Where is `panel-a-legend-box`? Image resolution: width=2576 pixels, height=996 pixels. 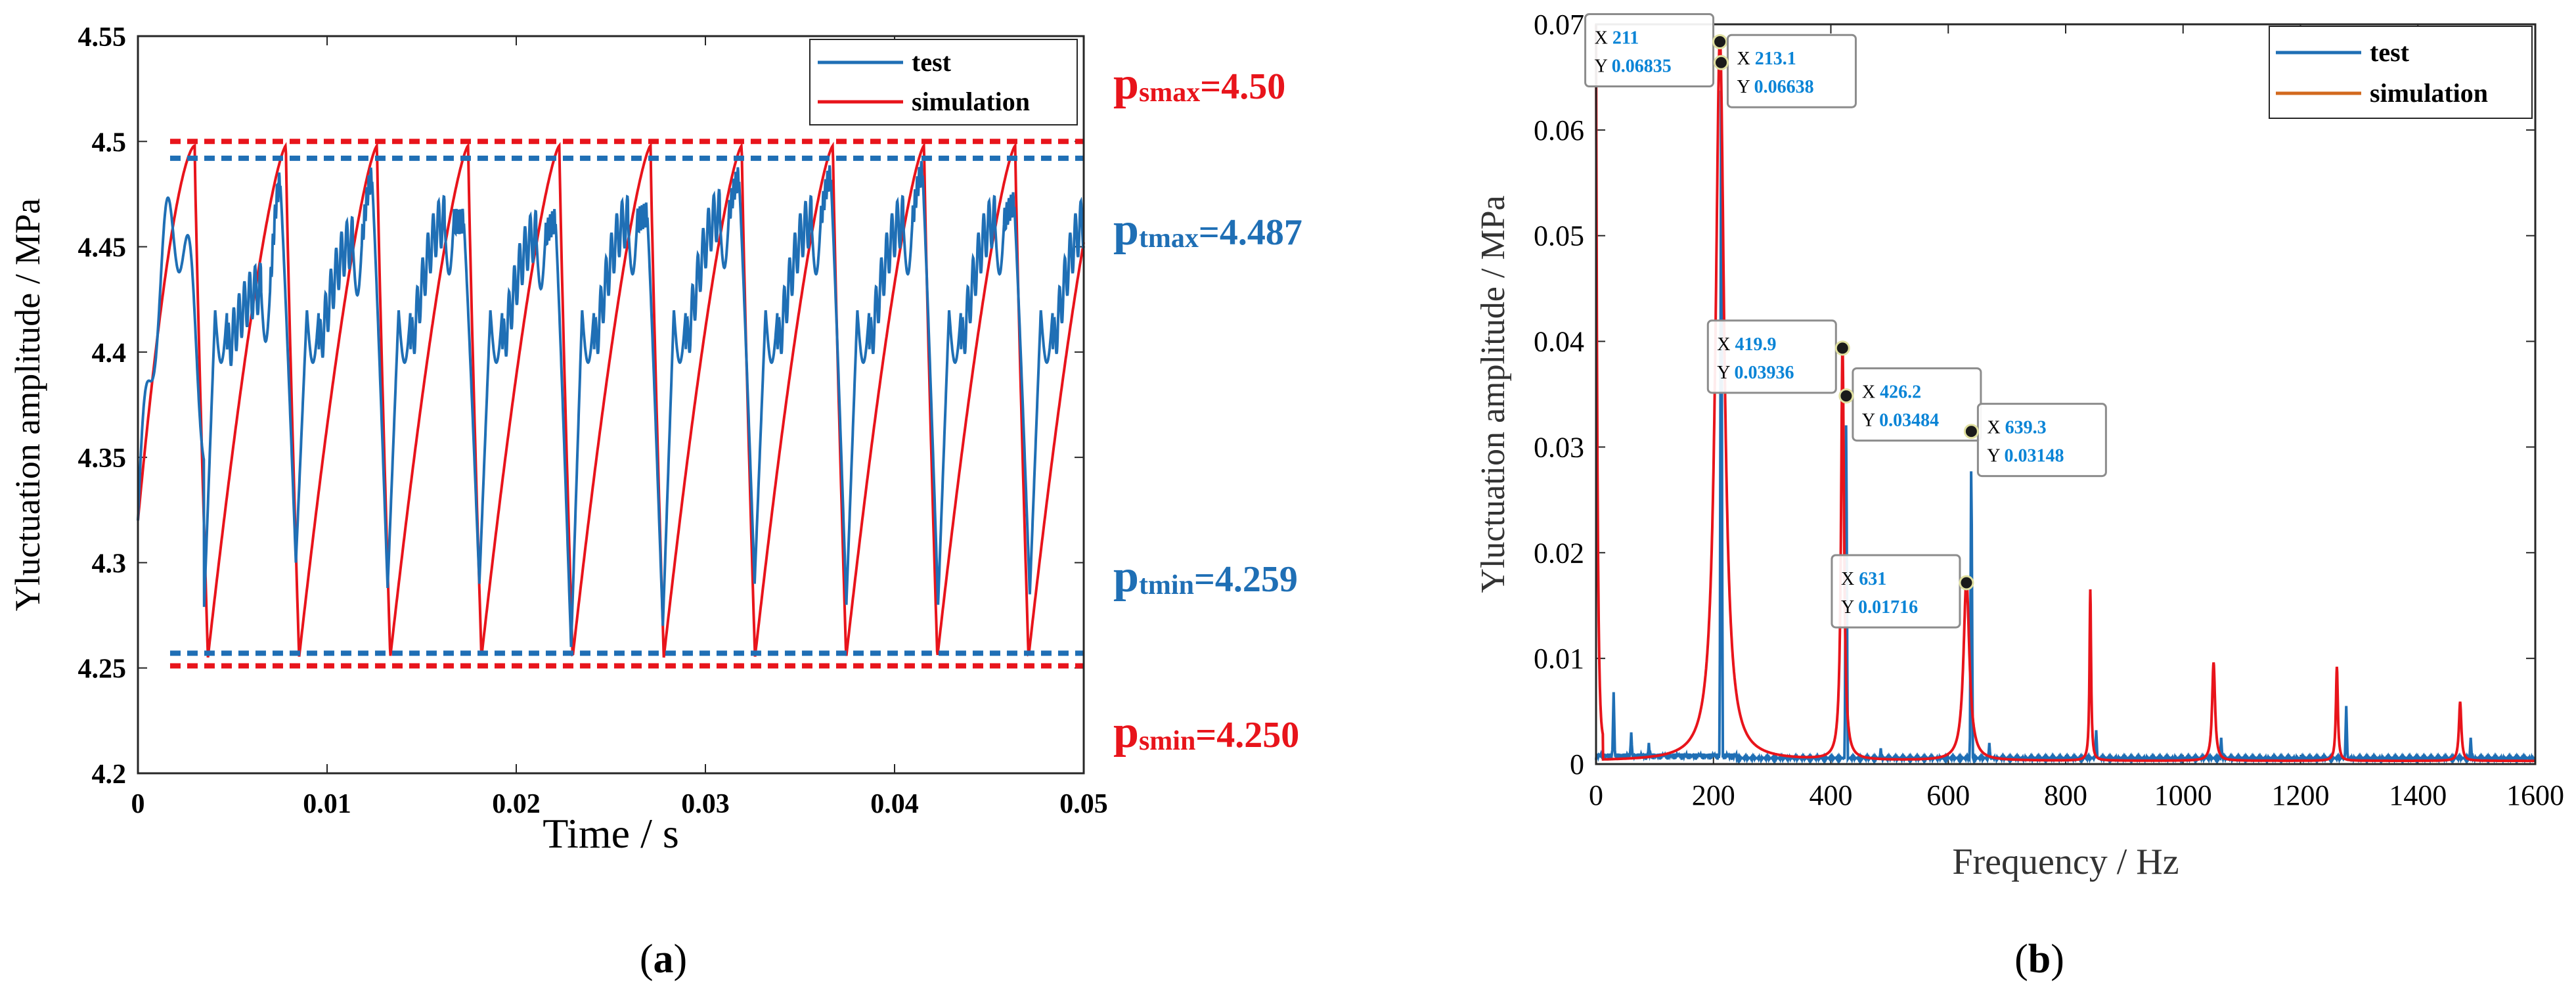 panel-a-legend-box is located at coordinates (943, 82).